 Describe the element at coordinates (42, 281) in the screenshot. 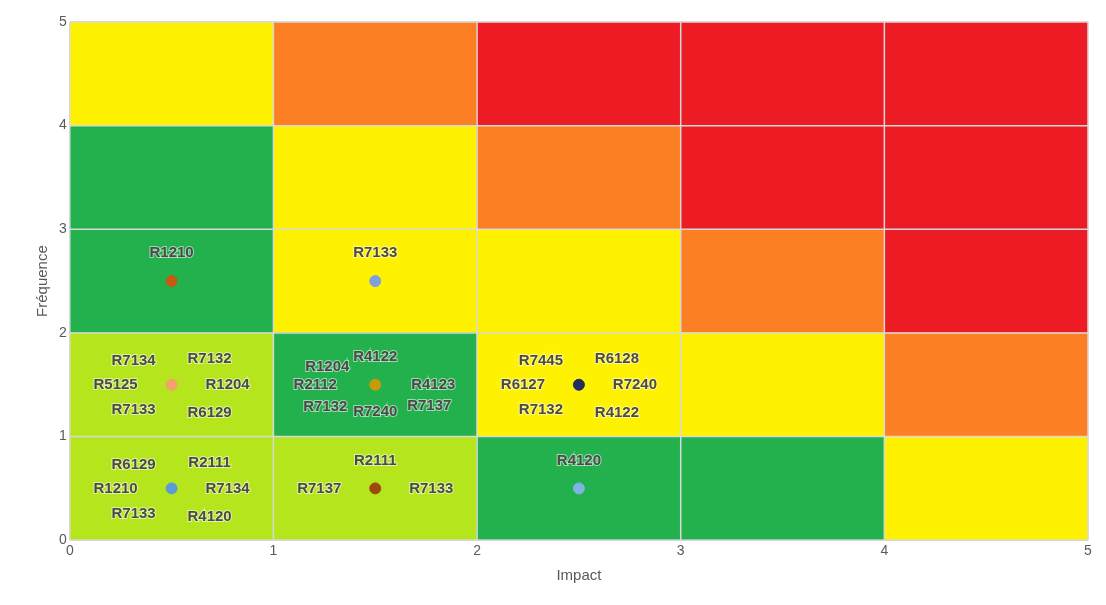

I see `y-axis-title: Fréquence` at that location.